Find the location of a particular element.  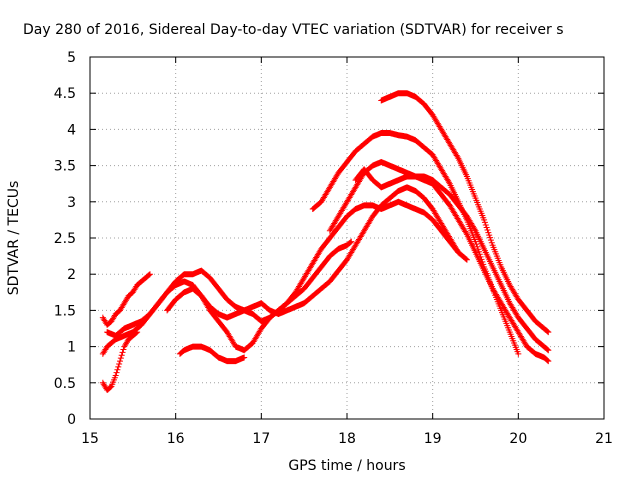

y-tick-label: 3 is located at coordinates (71, 203).